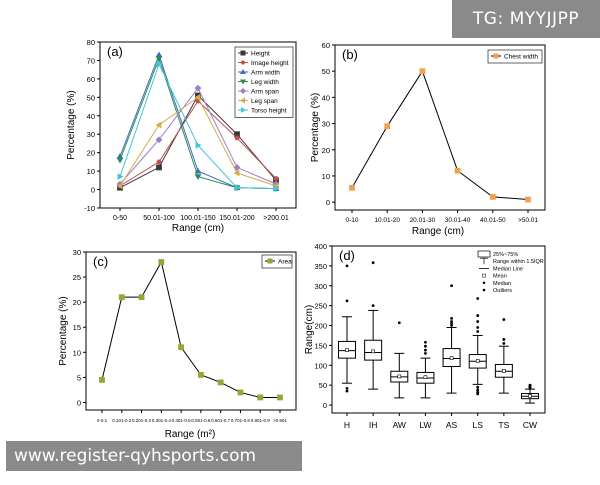 This screenshot has width=600, height=485. I want to click on legend-entry: Height, so click(260, 54).